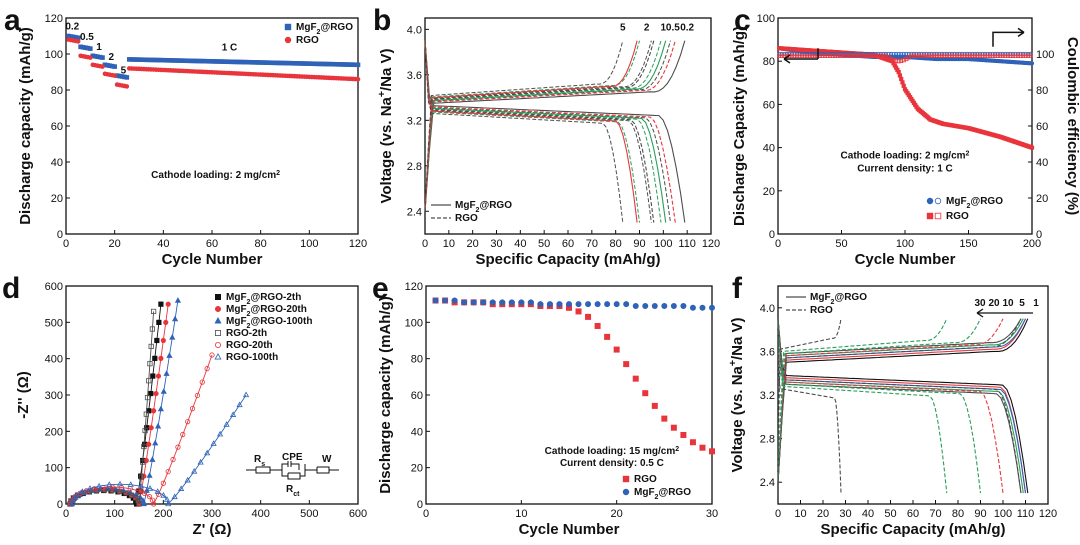 The width and height of the screenshot is (1080, 545). What do you see at coordinates (99, 47) in the screenshot?
I see `rate-label: 1` at bounding box center [99, 47].